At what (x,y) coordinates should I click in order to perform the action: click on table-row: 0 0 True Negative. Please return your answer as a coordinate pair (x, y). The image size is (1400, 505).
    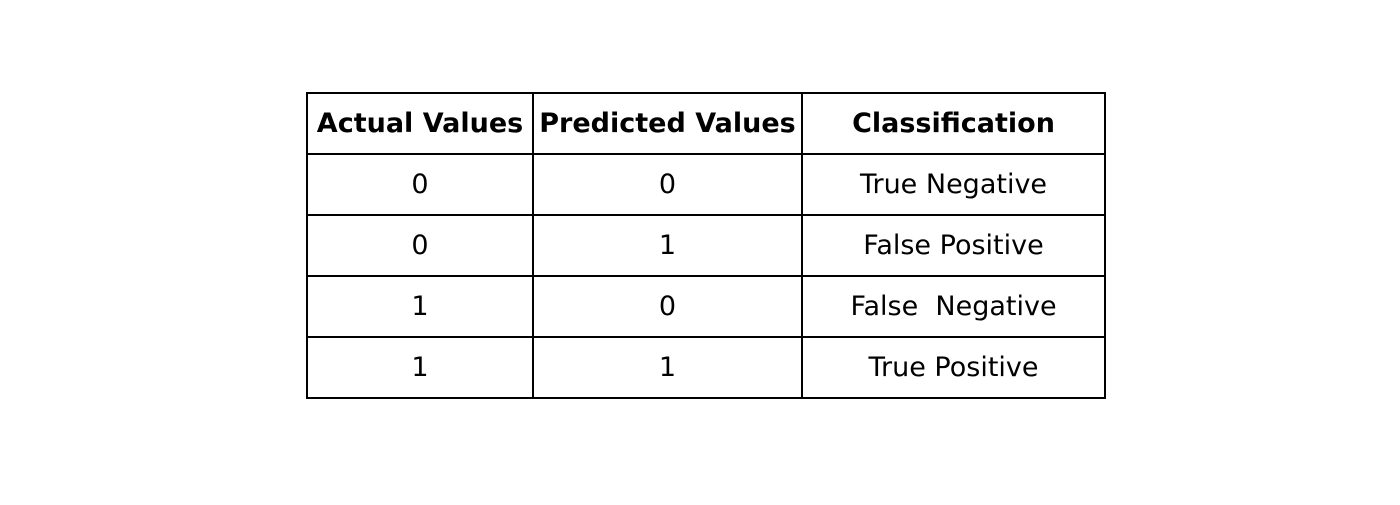
    Looking at the image, I should click on (706, 184).